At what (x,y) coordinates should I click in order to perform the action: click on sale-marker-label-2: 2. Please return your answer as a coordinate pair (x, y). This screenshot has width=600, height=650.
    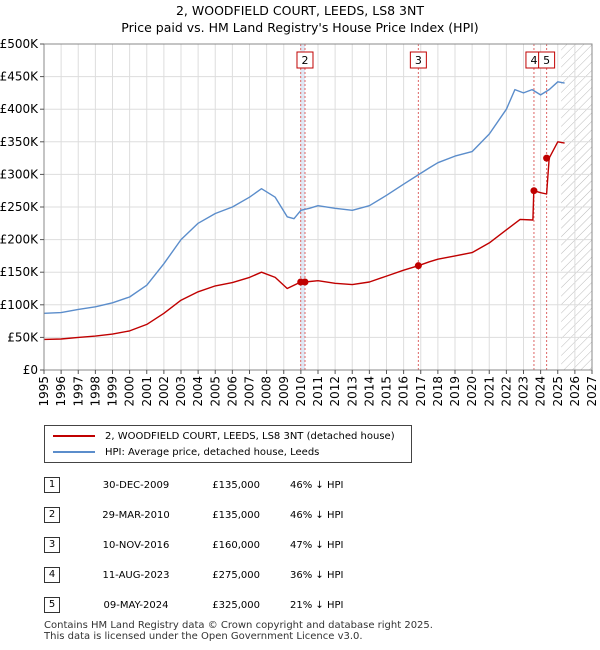
    Looking at the image, I should click on (304, 60).